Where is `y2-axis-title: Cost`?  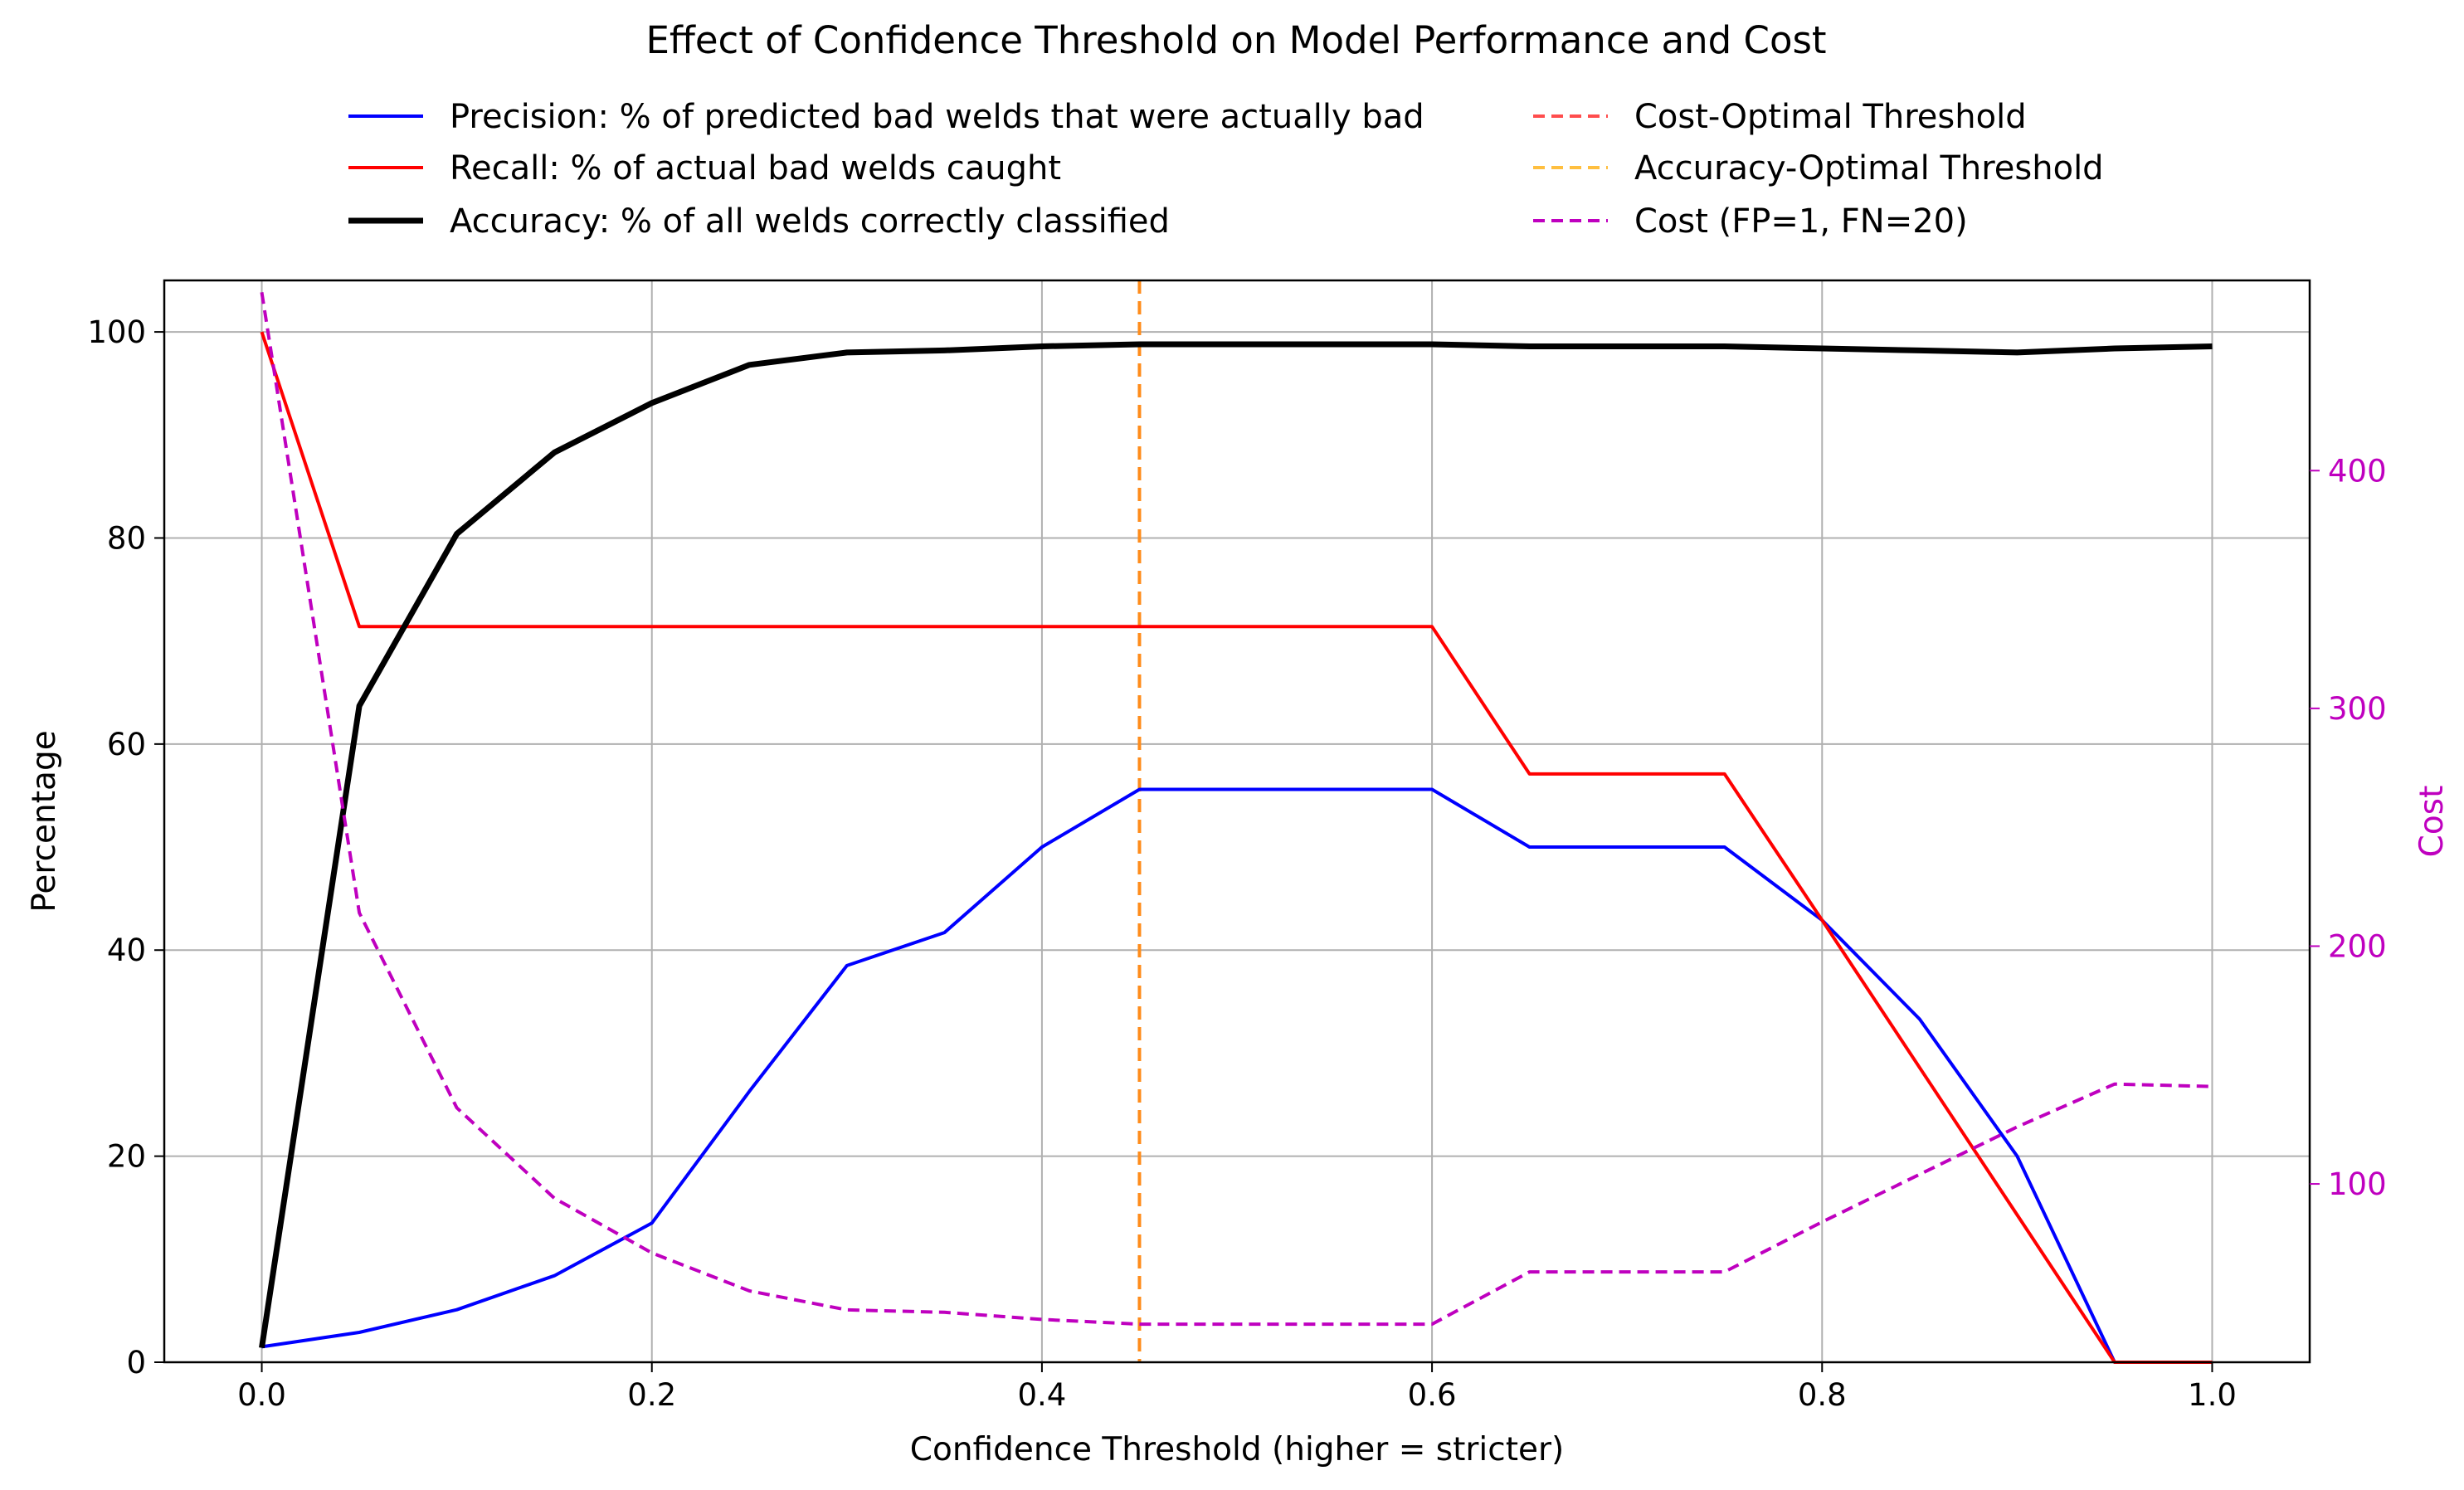
y2-axis-title: Cost is located at coordinates (2432, 822).